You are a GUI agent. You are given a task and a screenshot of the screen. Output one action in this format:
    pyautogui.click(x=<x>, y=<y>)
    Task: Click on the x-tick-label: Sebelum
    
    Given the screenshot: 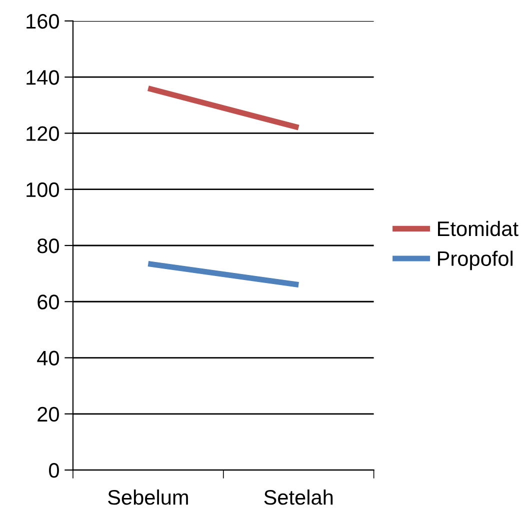 What is the action you would take?
    pyautogui.click(x=148, y=497)
    